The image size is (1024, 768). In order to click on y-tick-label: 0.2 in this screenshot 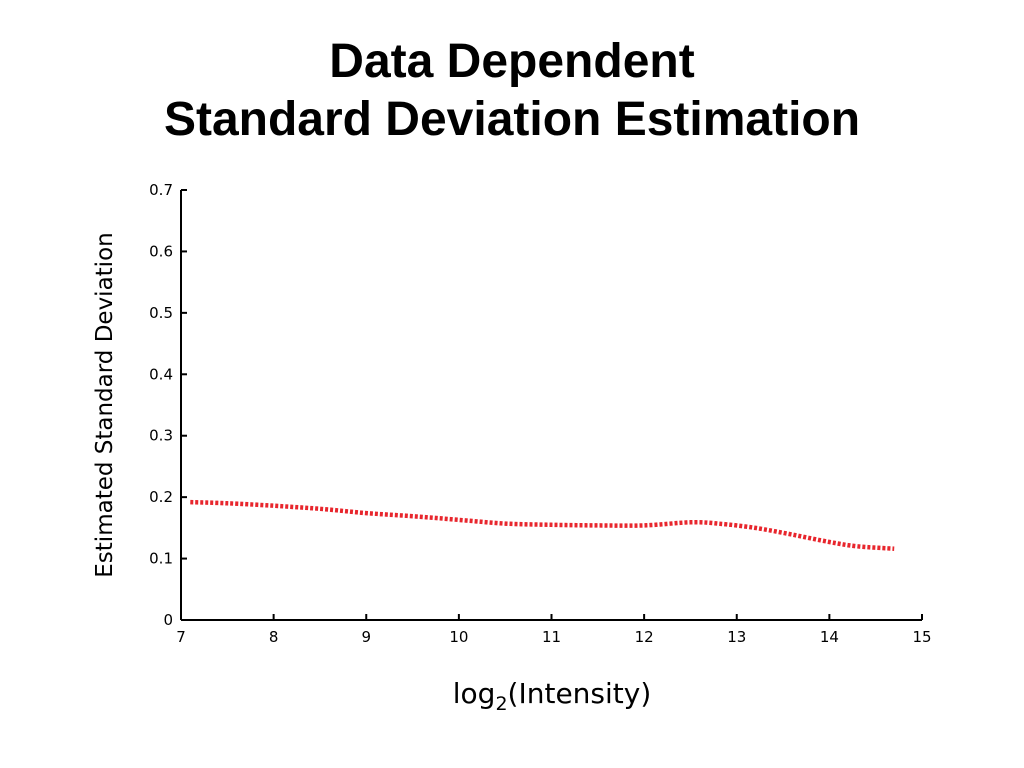, I will do `click(161, 497)`.